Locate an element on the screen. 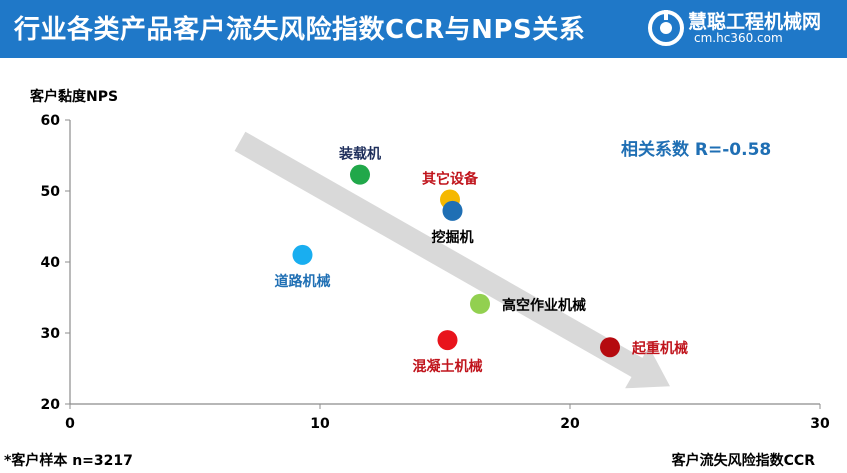  logo-url: cm.hc360.com is located at coordinates (738, 38).